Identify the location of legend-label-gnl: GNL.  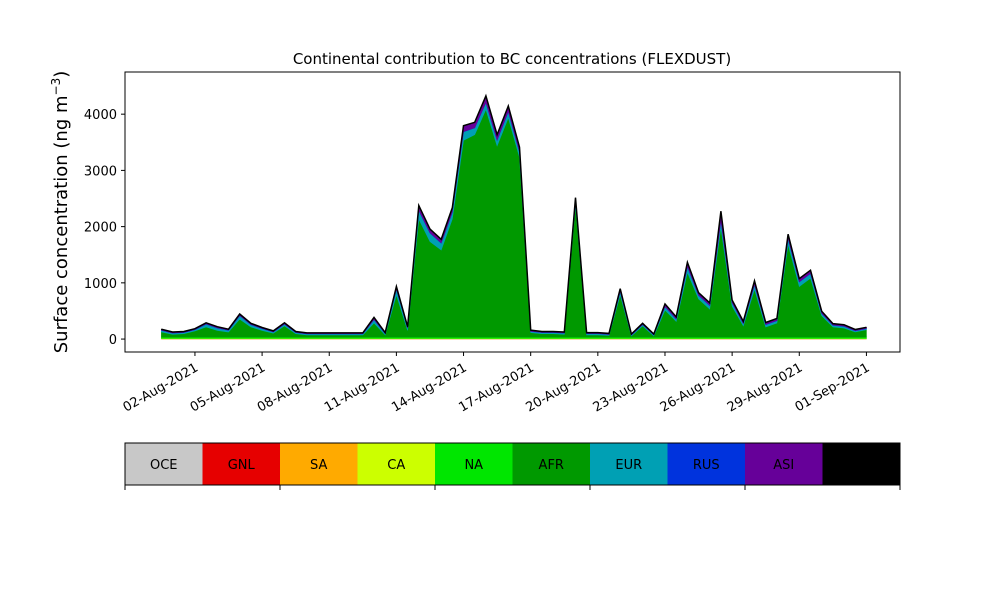
(242, 465).